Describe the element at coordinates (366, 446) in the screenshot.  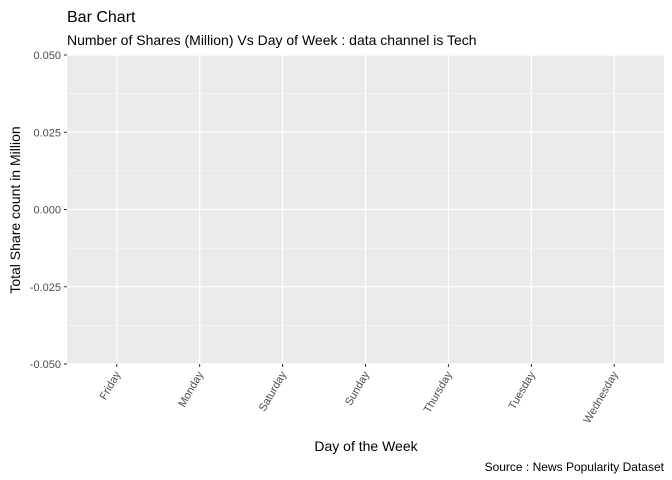
I see `x-axis-label: Day of the Week` at that location.